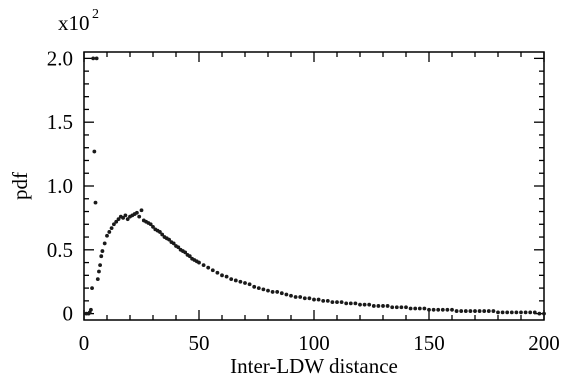 The image size is (562, 379). Describe the element at coordinates (544, 343) in the screenshot. I see `x-tick-label: 200` at that location.